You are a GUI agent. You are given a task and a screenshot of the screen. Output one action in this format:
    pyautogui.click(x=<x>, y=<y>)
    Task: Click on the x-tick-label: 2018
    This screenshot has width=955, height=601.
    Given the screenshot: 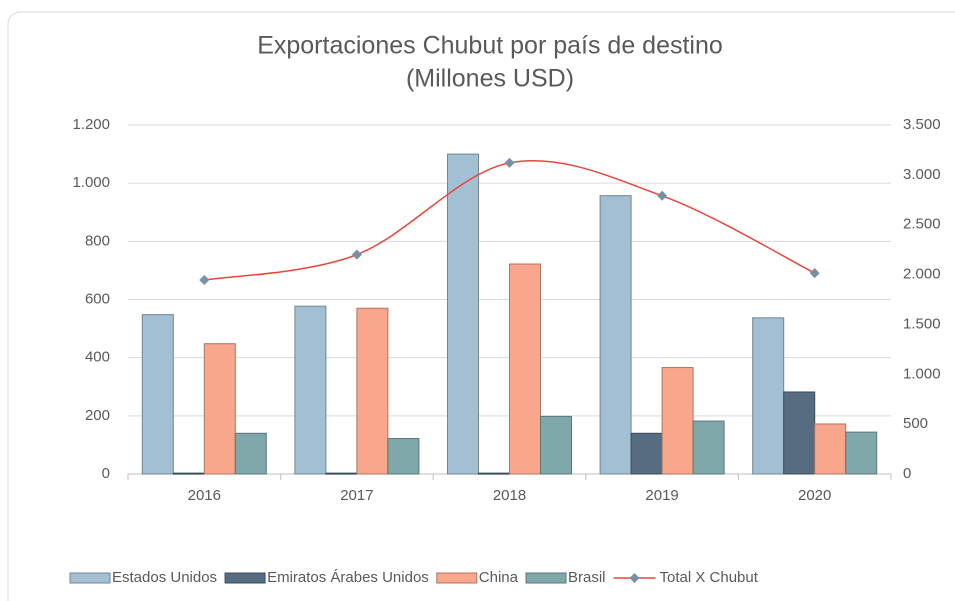 What is the action you would take?
    pyautogui.click(x=509, y=495)
    